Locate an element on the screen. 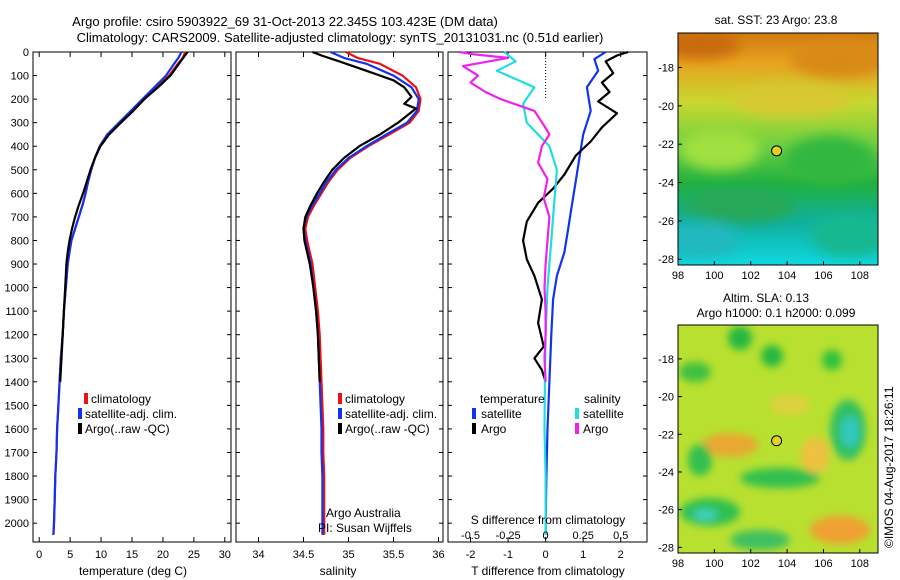  temperature-xlabel: temperature (deg C) is located at coordinates (133, 571).